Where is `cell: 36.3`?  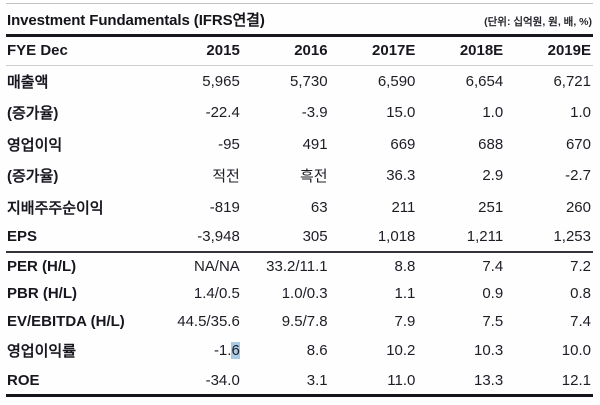
cell: 36.3 is located at coordinates (401, 175).